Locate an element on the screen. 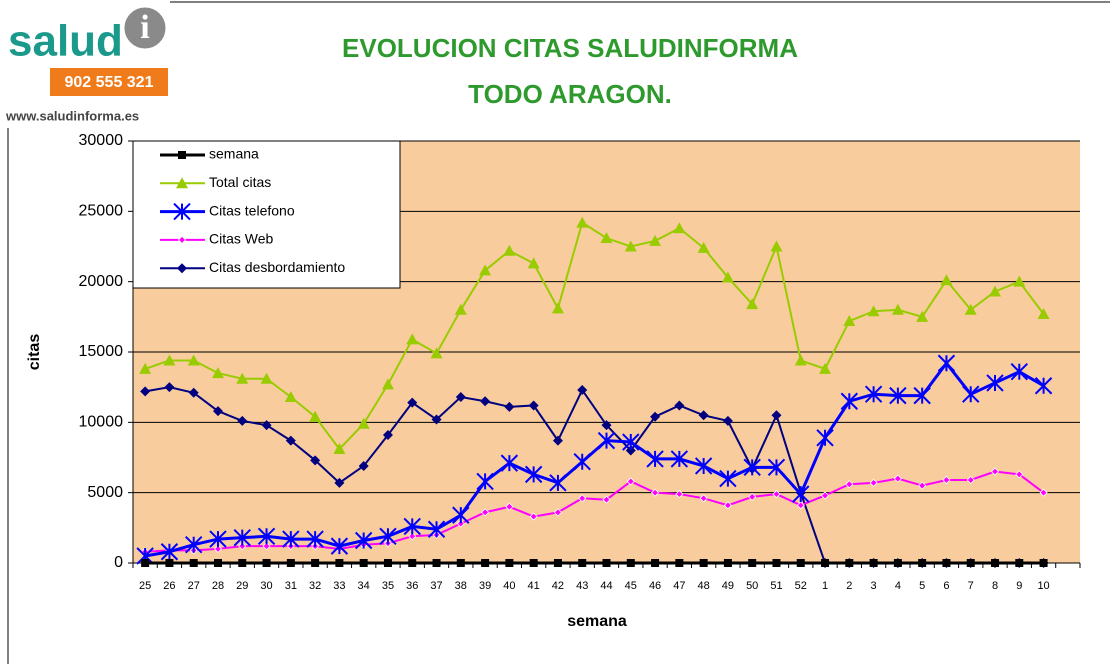 The image size is (1110, 664). x-tick-label: 41 is located at coordinates (534, 586).